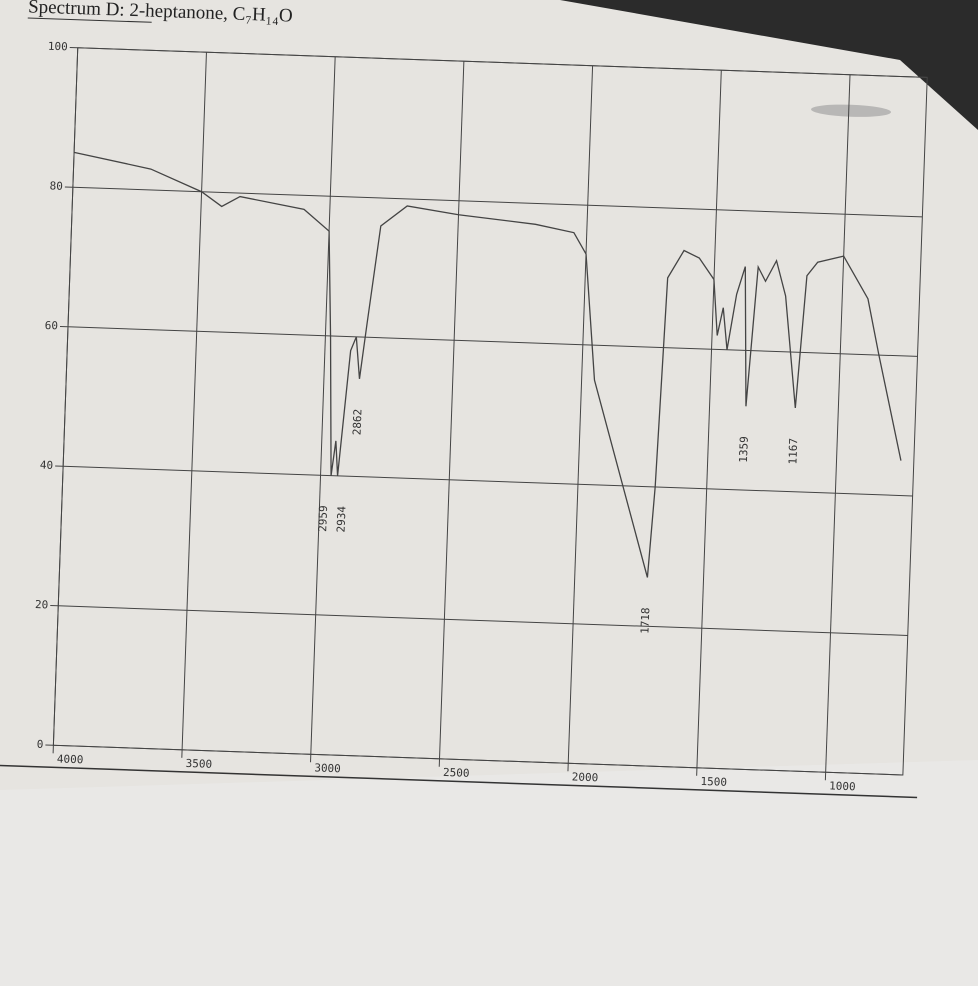  Describe the element at coordinates (358, 422) in the screenshot. I see `peak-label: 2862` at that location.